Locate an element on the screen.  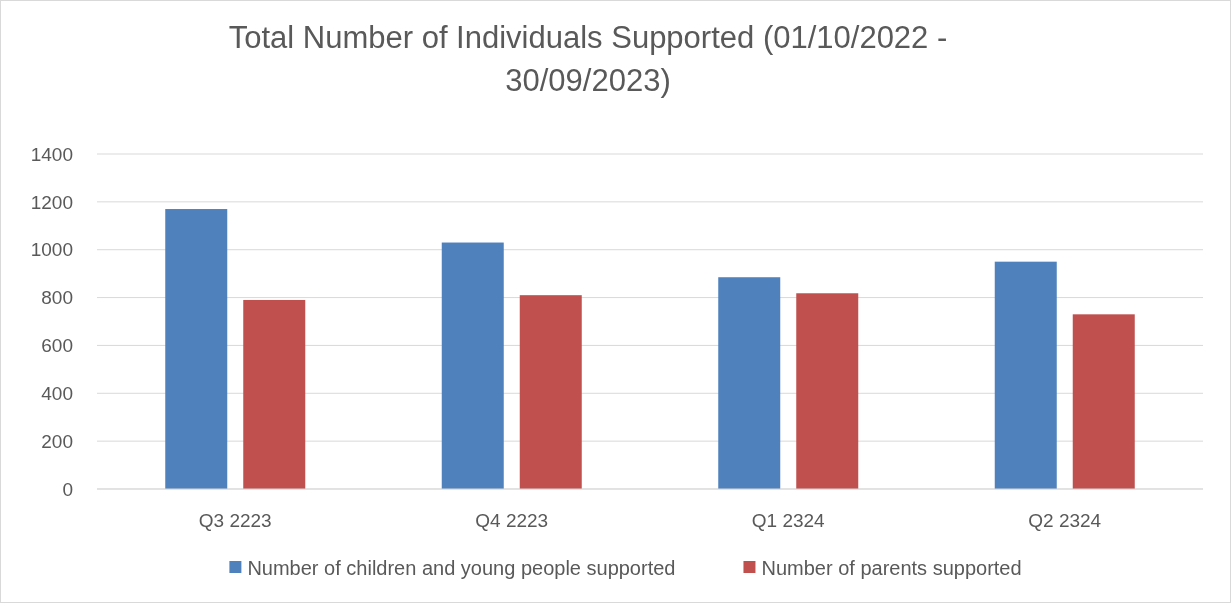
y-tick-label: 1000 is located at coordinates (51, 250).